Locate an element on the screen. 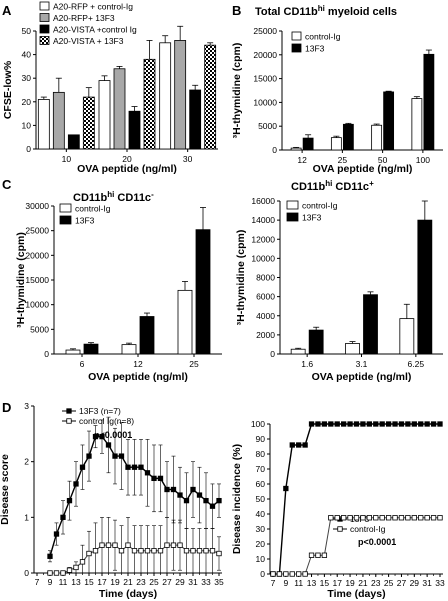  y-tick-label: 30000 is located at coordinates (37, 206).